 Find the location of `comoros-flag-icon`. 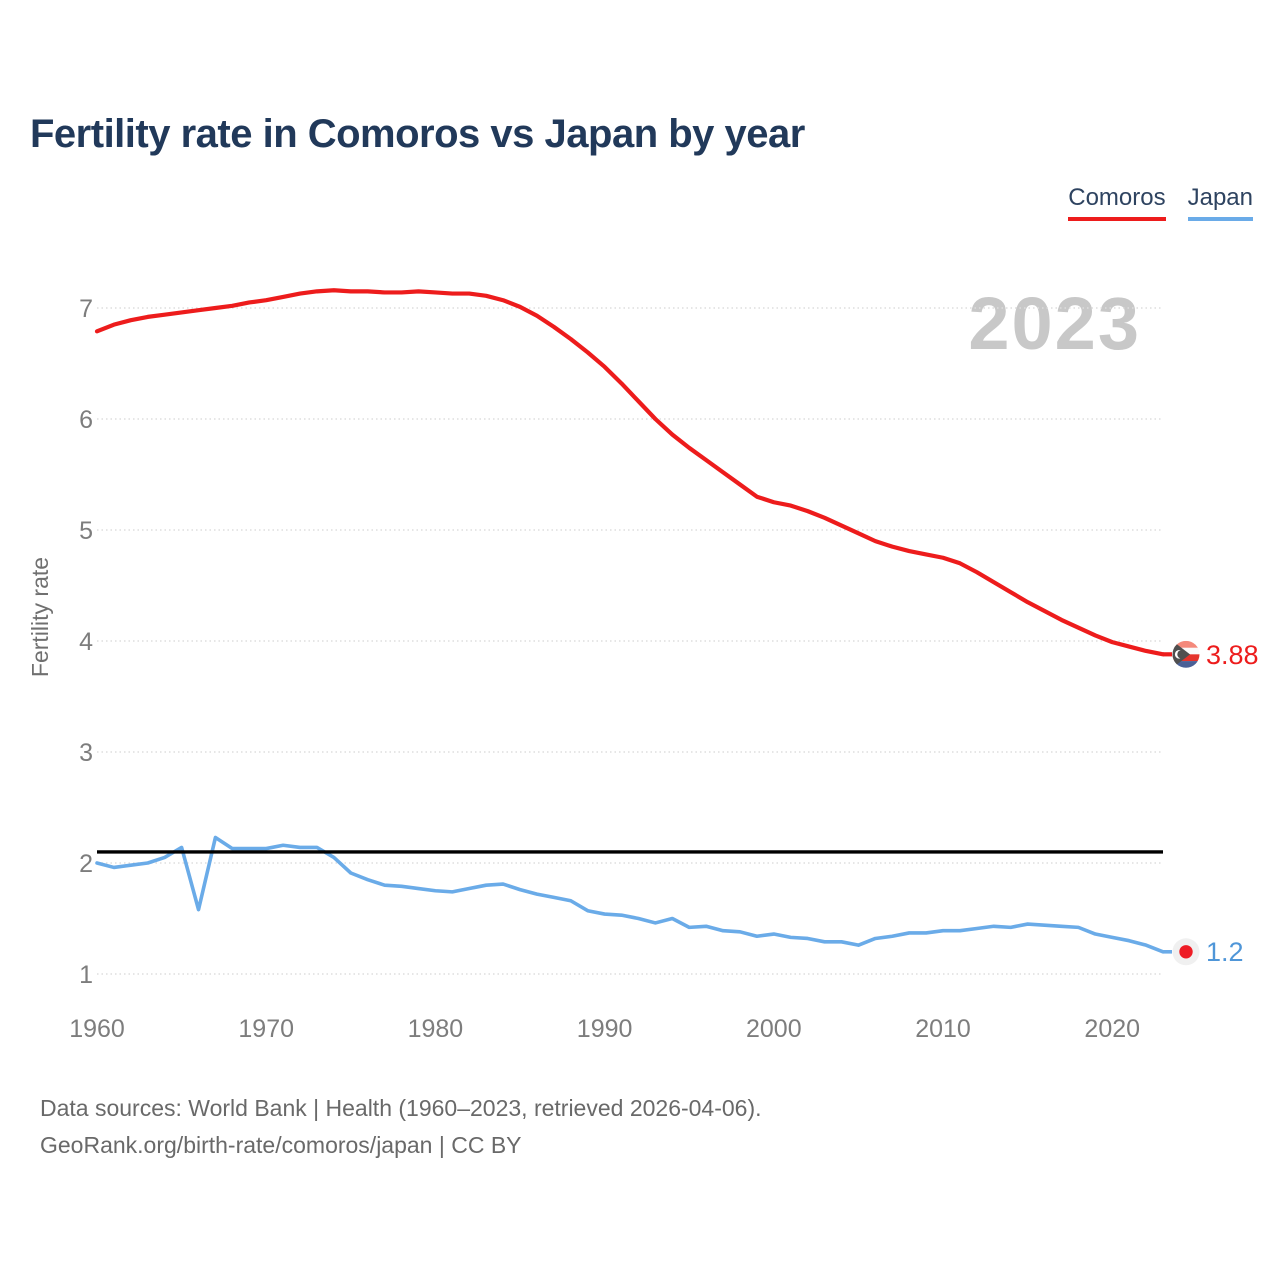

comoros-flag-icon is located at coordinates (1186, 654).